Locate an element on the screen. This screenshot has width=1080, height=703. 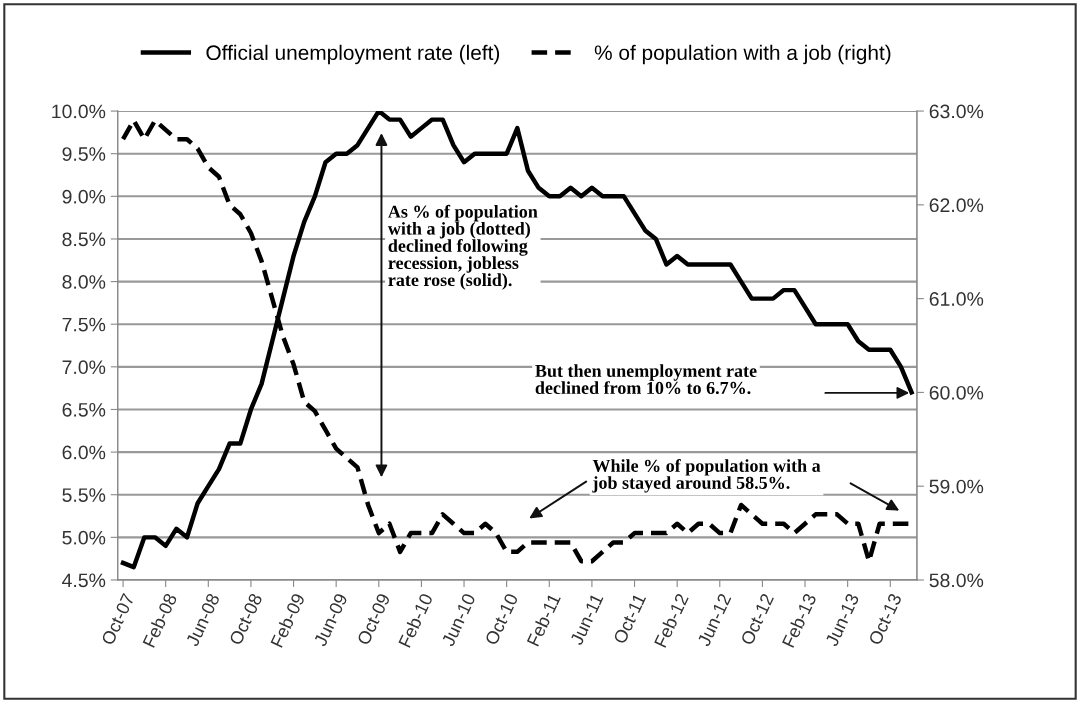
y-tick-label: 9.0% is located at coordinates (84, 196).